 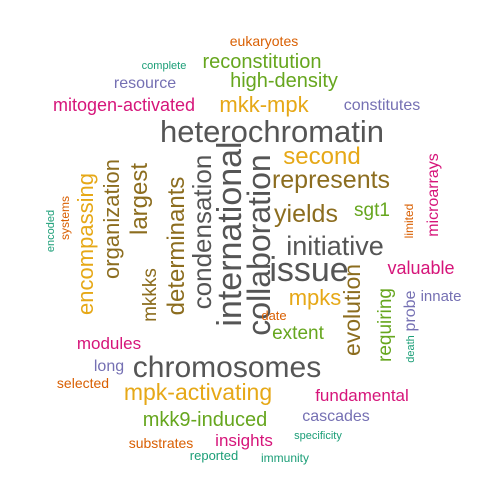 What do you see at coordinates (331, 180) in the screenshot?
I see `word-represents: represents` at bounding box center [331, 180].